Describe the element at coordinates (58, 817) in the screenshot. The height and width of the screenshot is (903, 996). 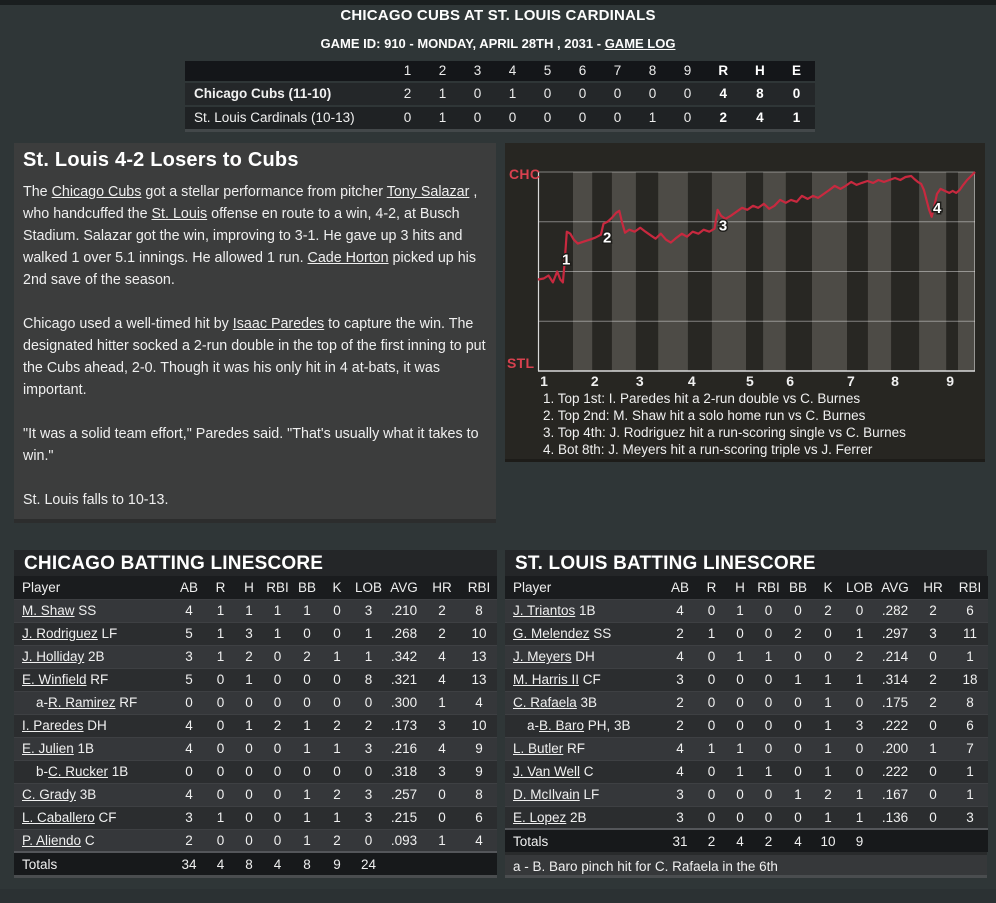
I see `player-link: L. Caballero` at that location.